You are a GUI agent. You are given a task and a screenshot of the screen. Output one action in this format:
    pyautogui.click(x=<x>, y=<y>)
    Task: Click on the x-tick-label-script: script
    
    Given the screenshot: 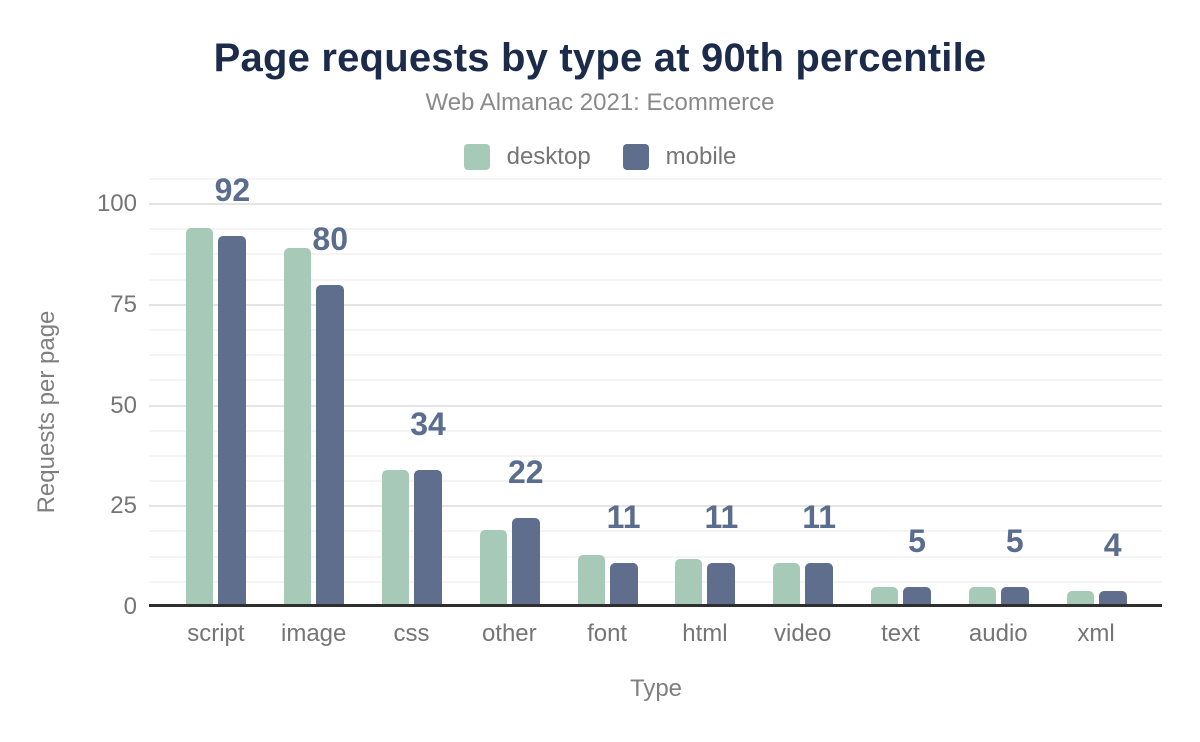 What is the action you would take?
    pyautogui.click(x=216, y=633)
    